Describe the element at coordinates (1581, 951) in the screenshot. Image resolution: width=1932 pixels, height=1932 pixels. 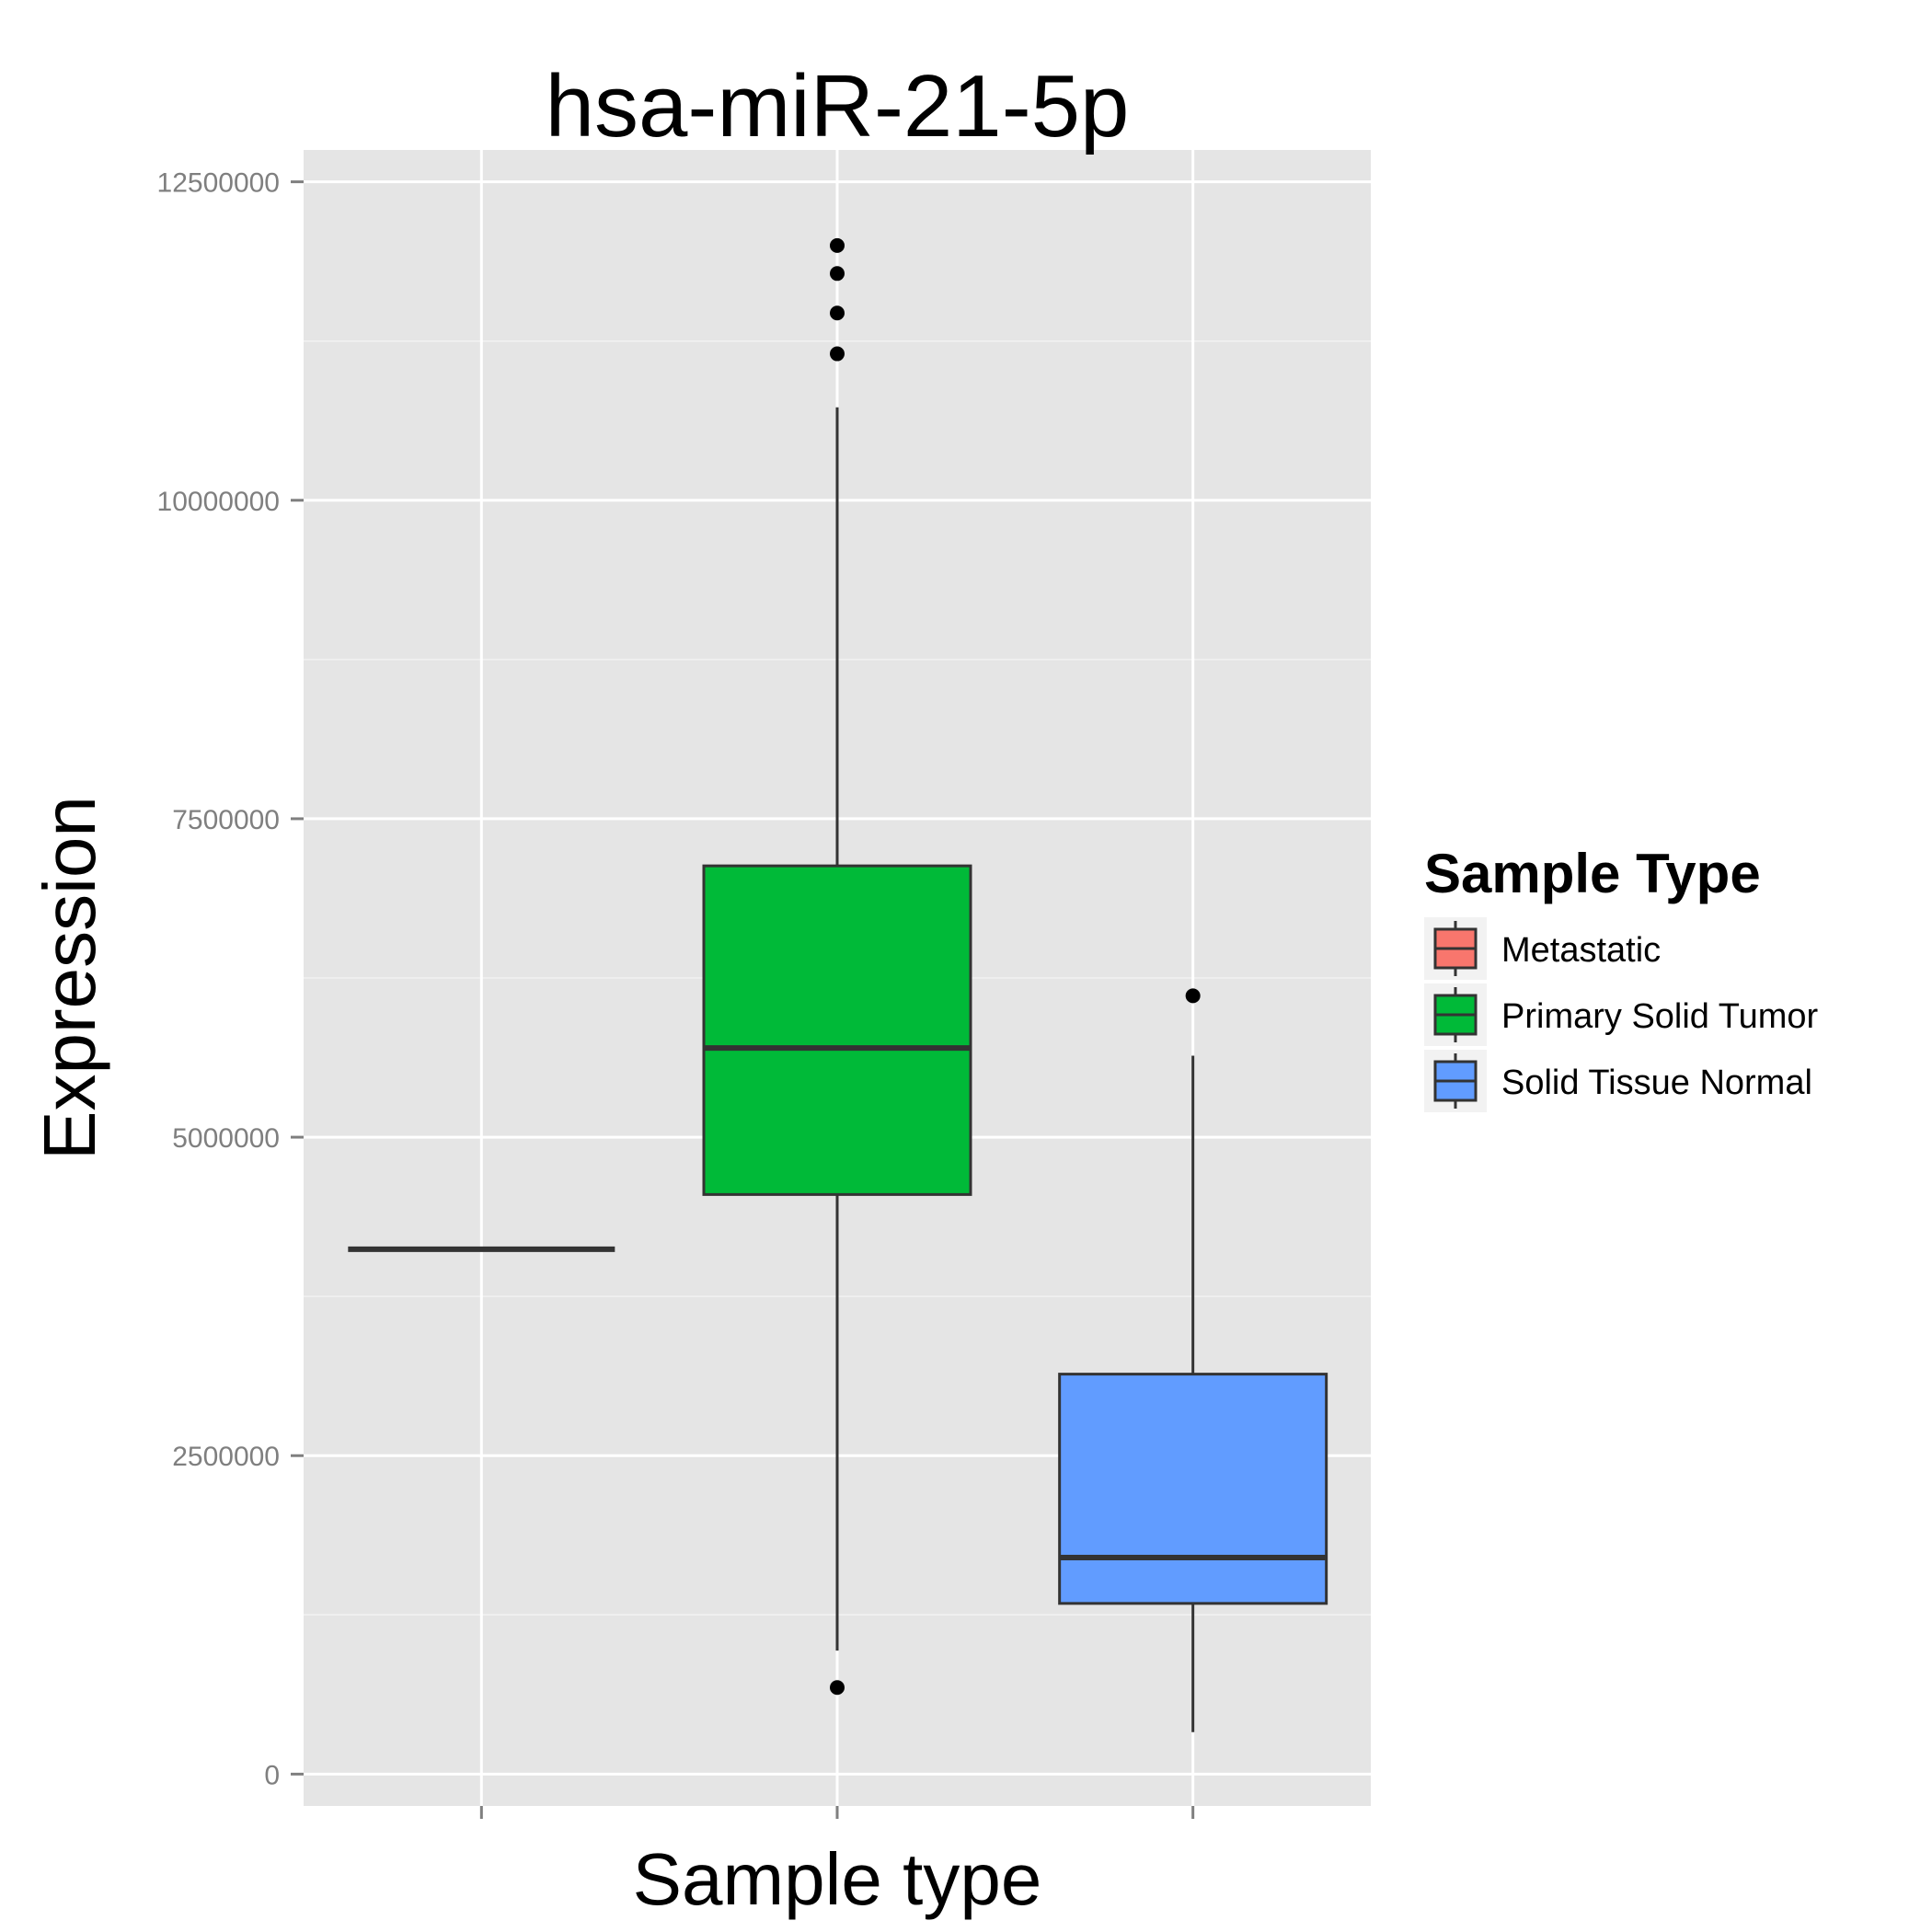
I see `legend-label: Metastatic` at that location.